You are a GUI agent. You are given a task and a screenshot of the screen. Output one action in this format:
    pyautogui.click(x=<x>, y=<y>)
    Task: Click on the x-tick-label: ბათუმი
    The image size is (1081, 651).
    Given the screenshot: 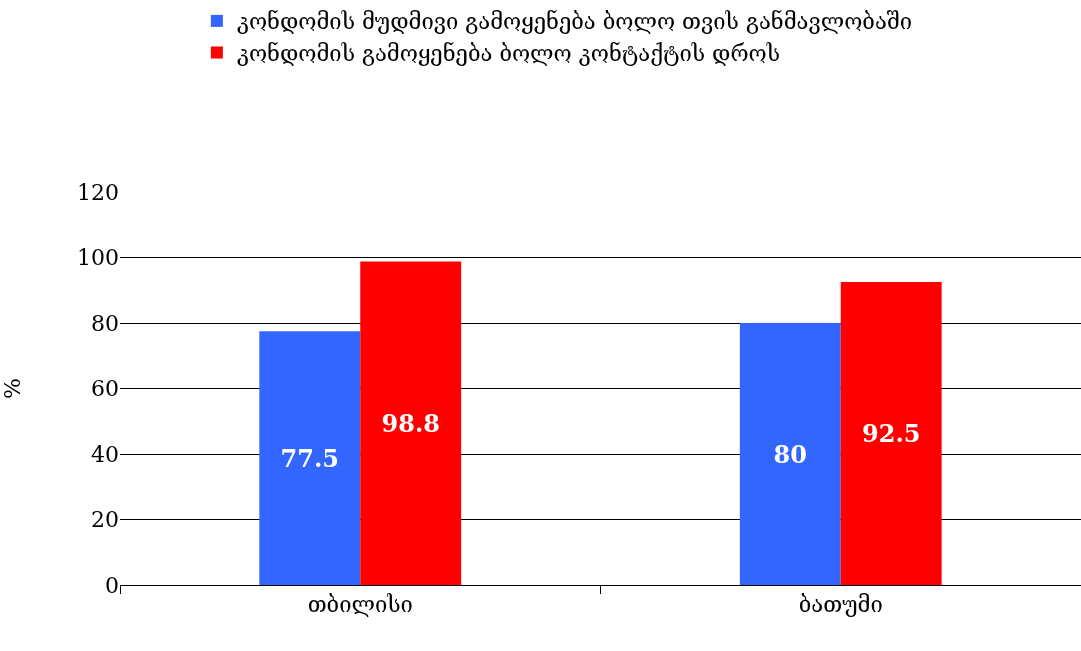 What is the action you would take?
    pyautogui.click(x=840, y=605)
    